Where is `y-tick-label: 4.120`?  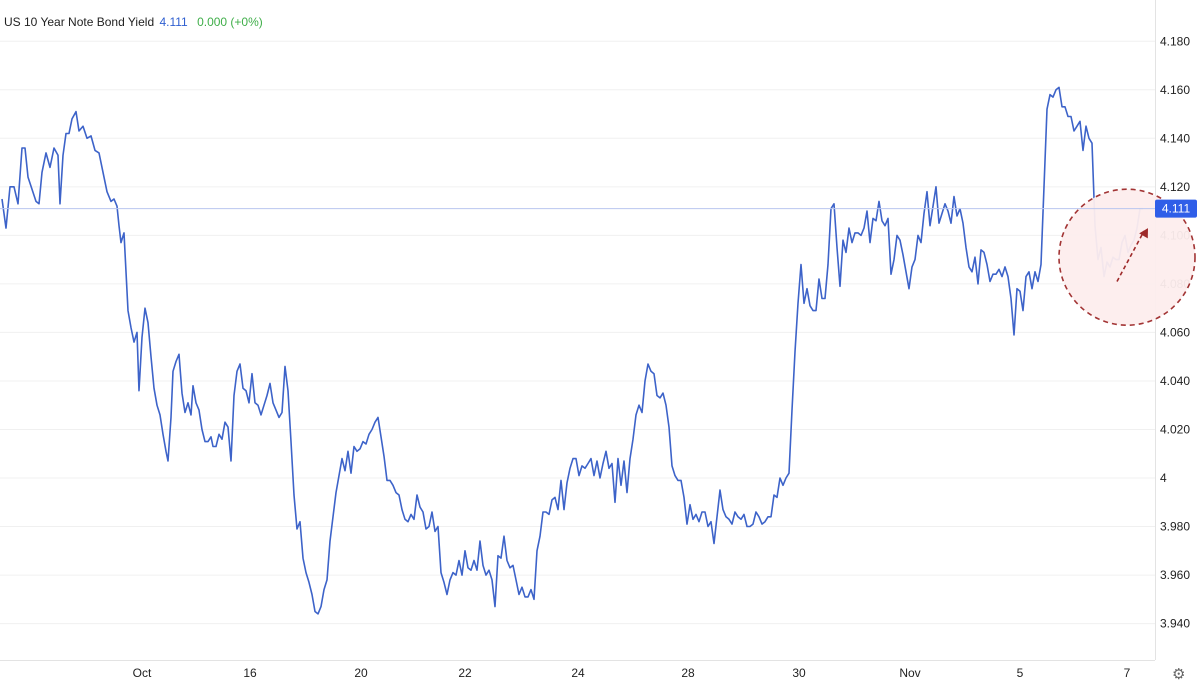 y-tick-label: 4.120 is located at coordinates (1175, 187).